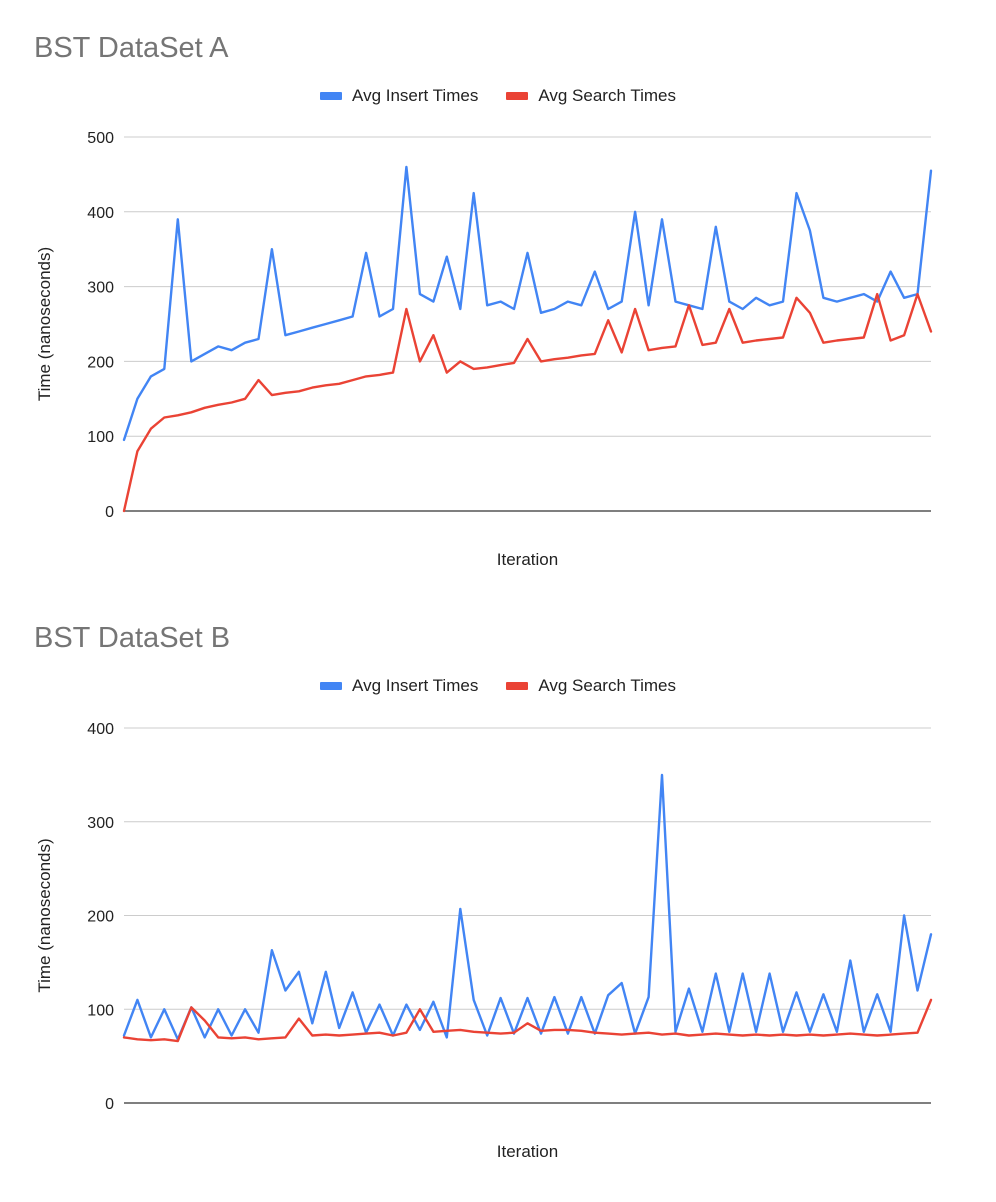 The image size is (996, 1202). What do you see at coordinates (131, 48) in the screenshot?
I see `chart-a-title: BST DataSet A` at bounding box center [131, 48].